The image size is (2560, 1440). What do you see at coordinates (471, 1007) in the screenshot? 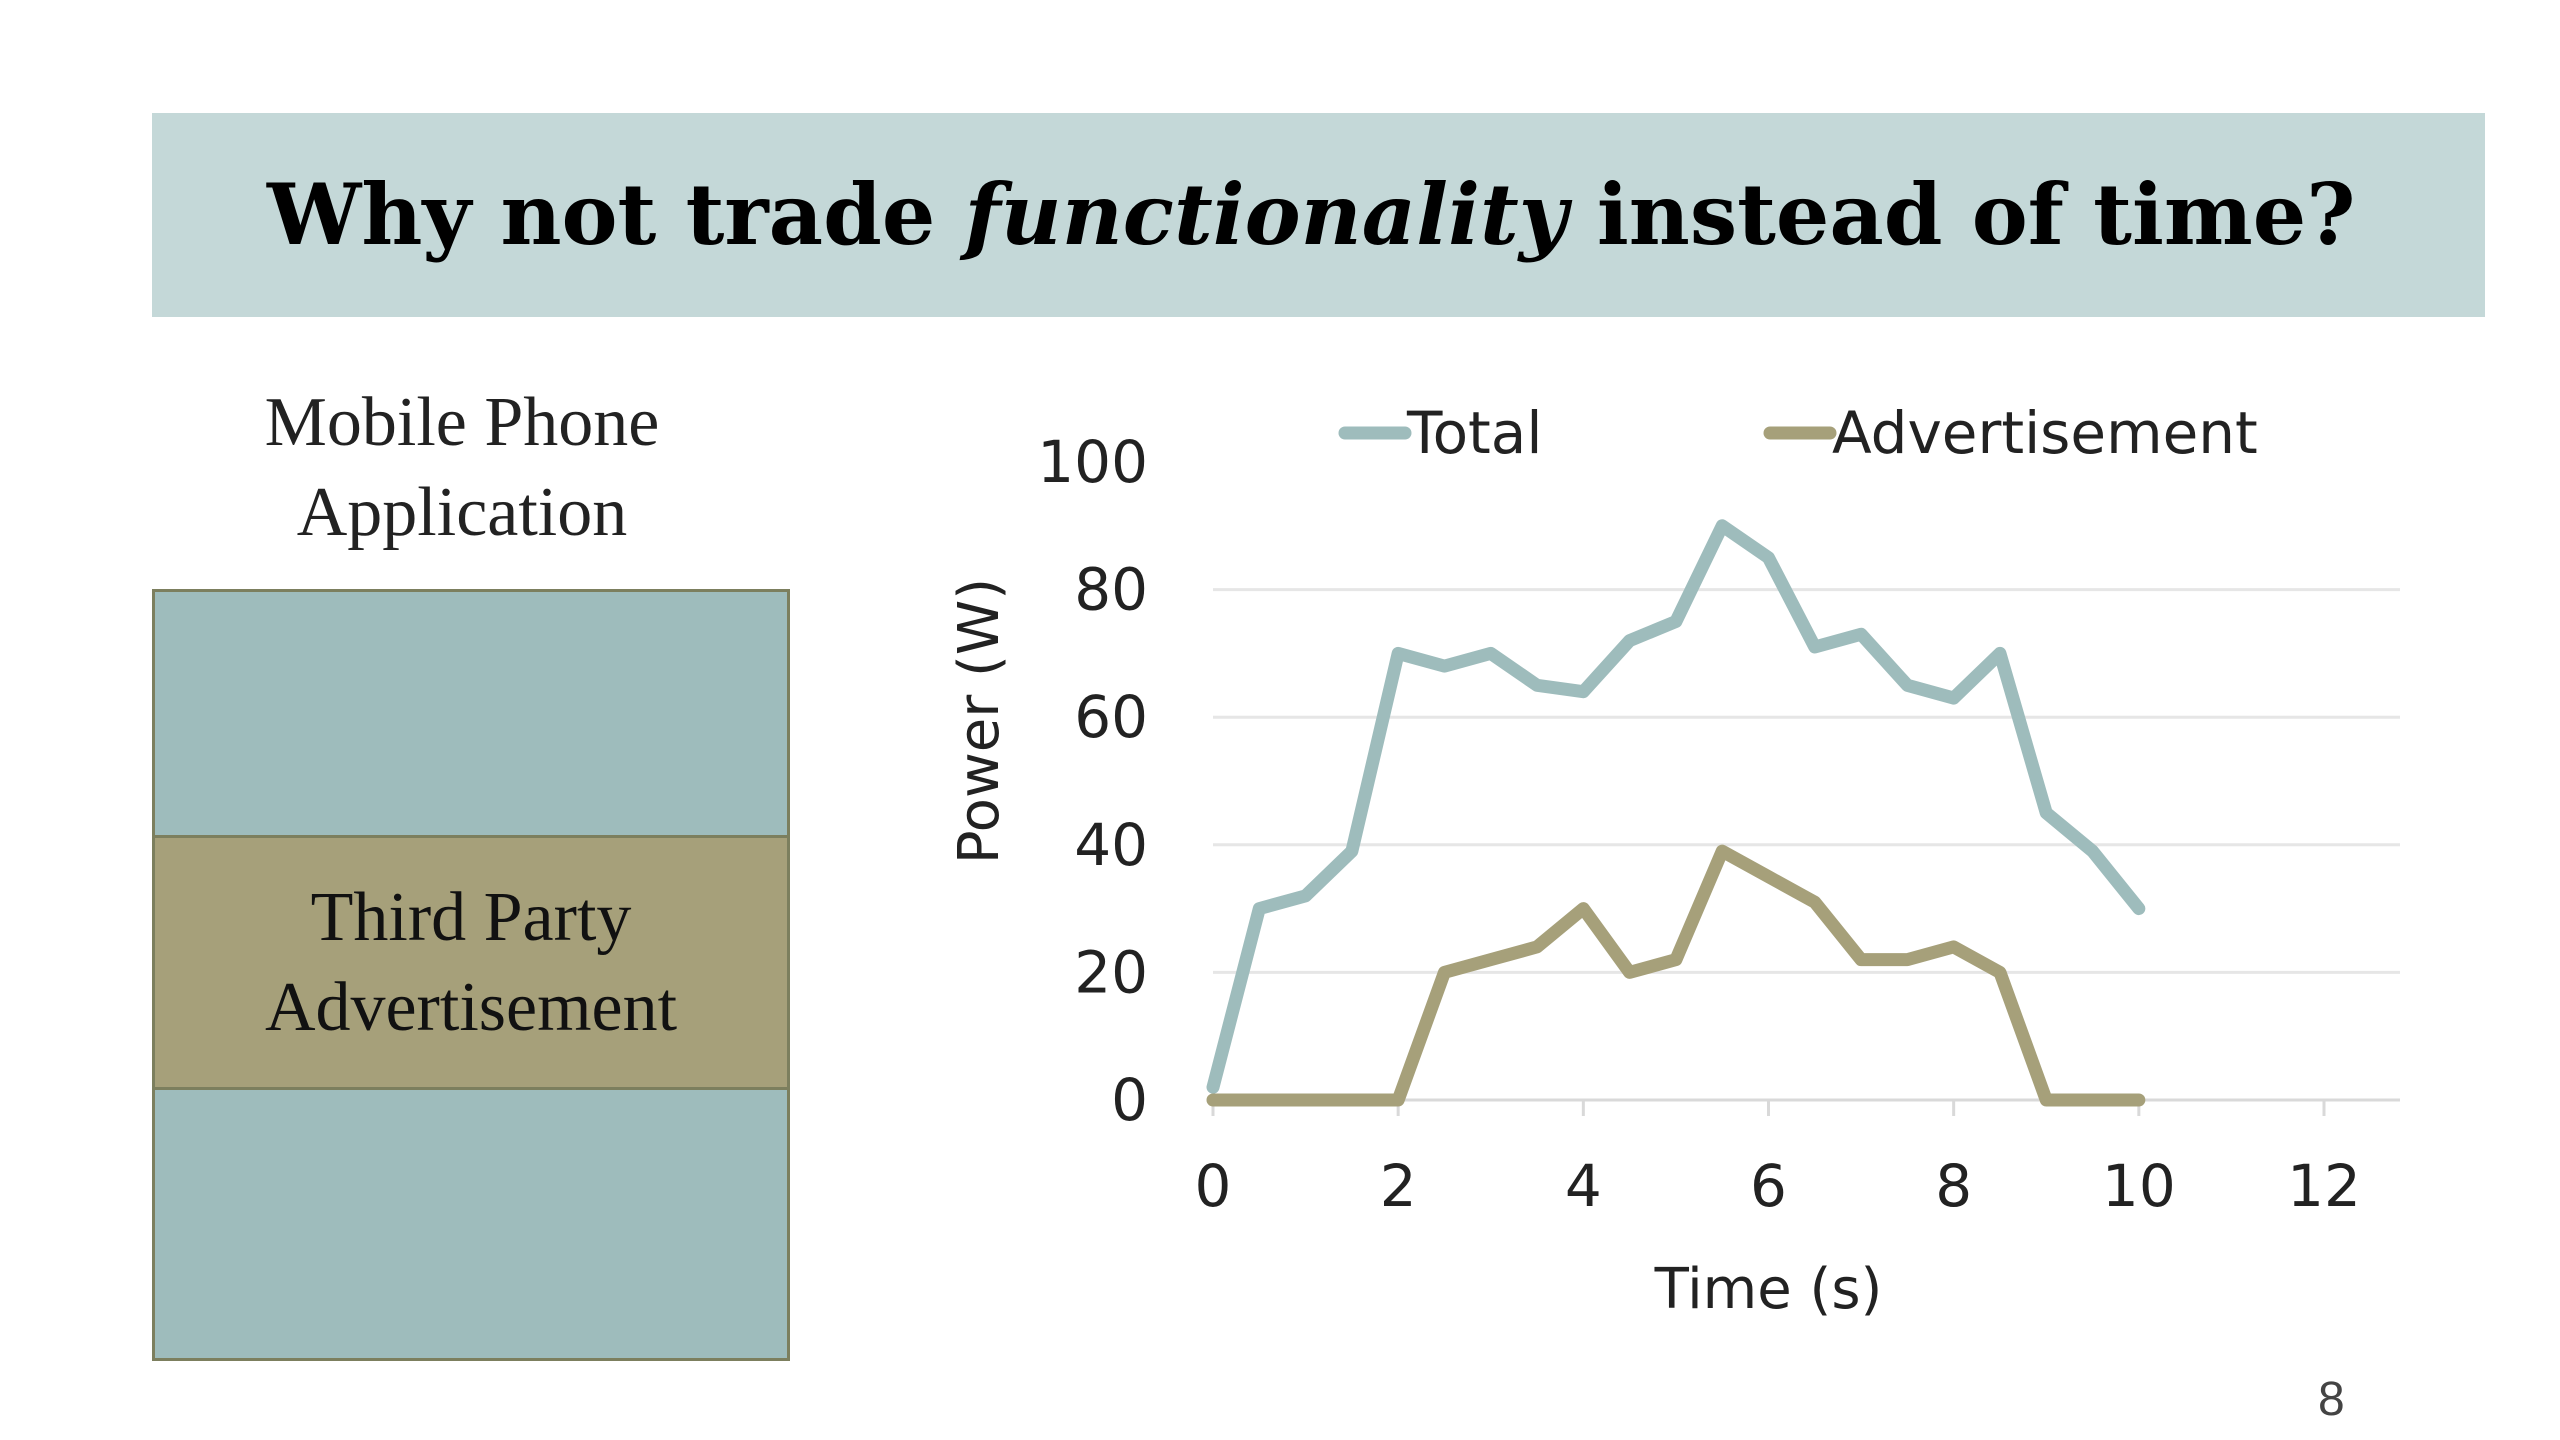
I see `ad-label-line-2: Advertisement` at bounding box center [471, 1007].